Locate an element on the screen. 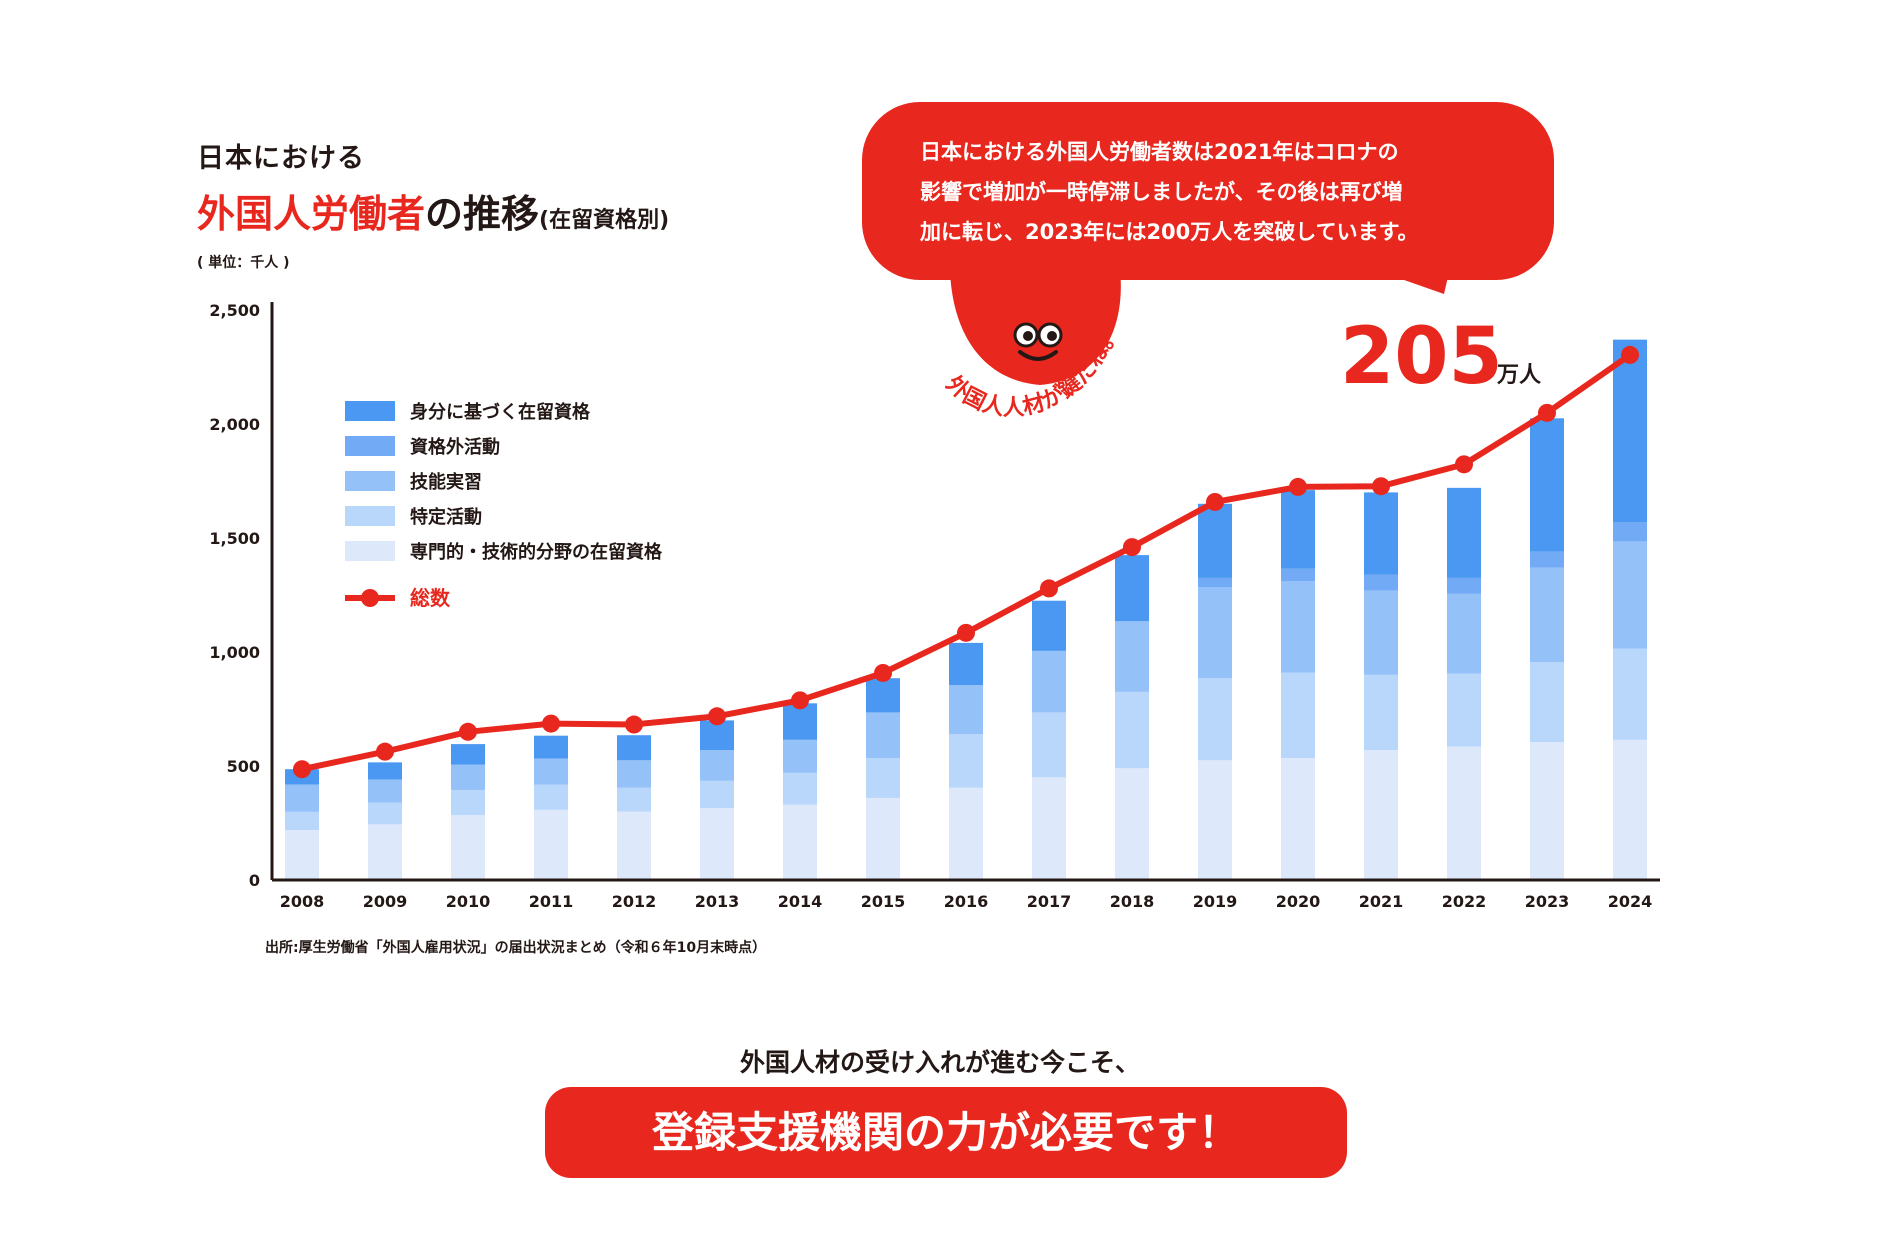  y-tick-label: 1,500 is located at coordinates (234, 538).